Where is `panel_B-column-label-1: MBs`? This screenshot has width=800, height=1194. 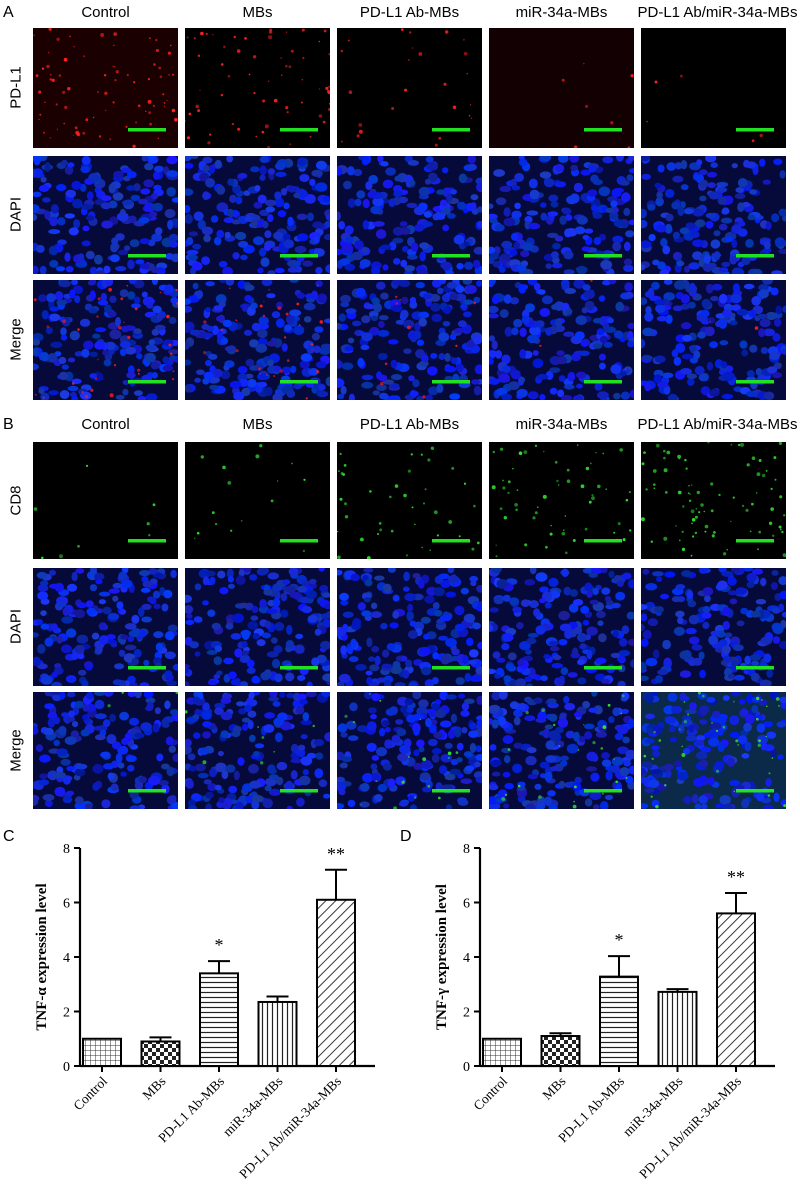 panel_B-column-label-1: MBs is located at coordinates (257, 424).